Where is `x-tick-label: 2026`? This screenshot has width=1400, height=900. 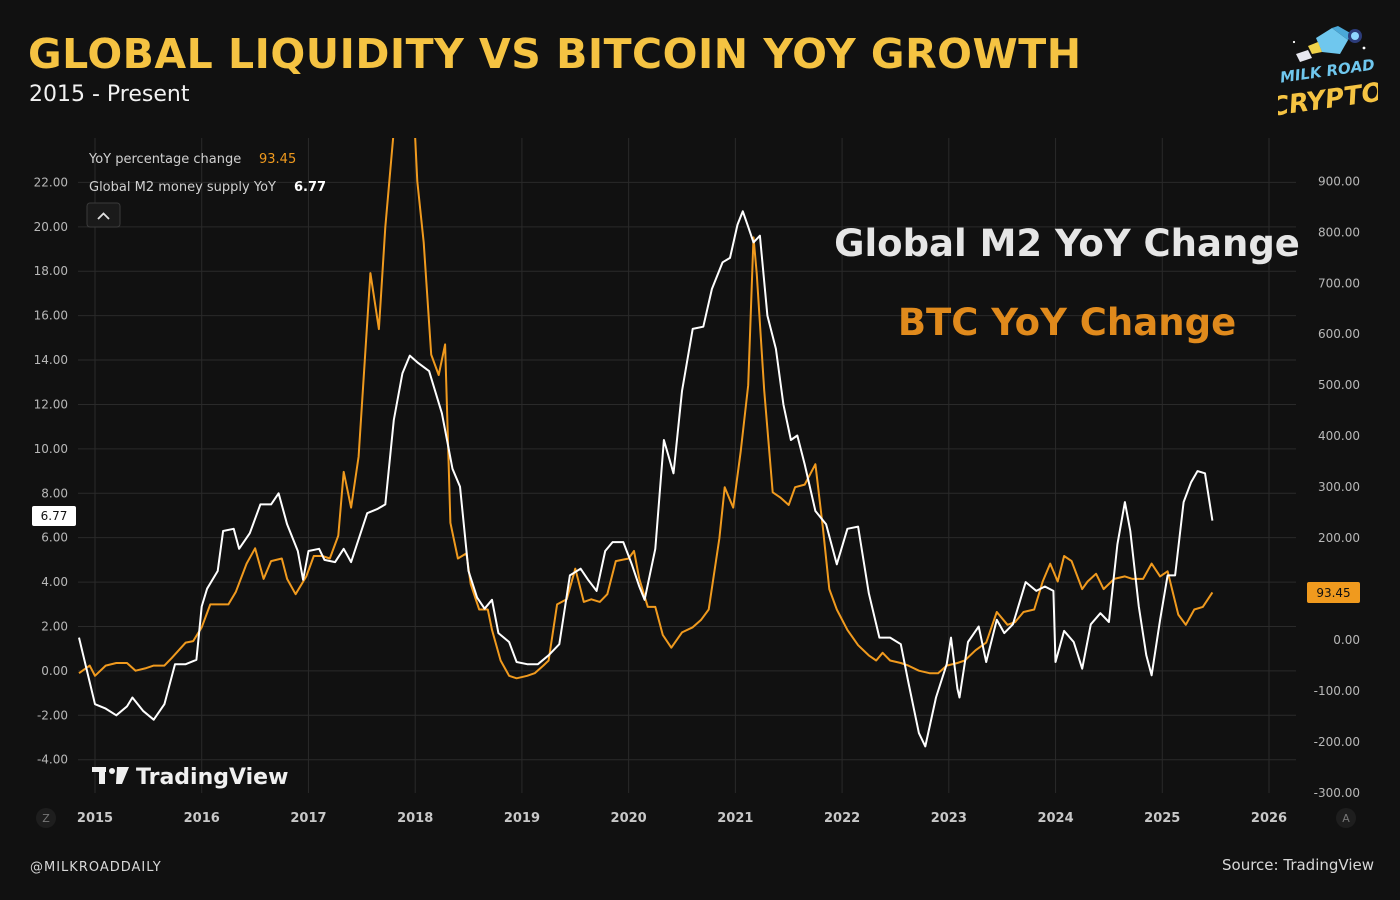 x-tick-label: 2026 is located at coordinates (1269, 818).